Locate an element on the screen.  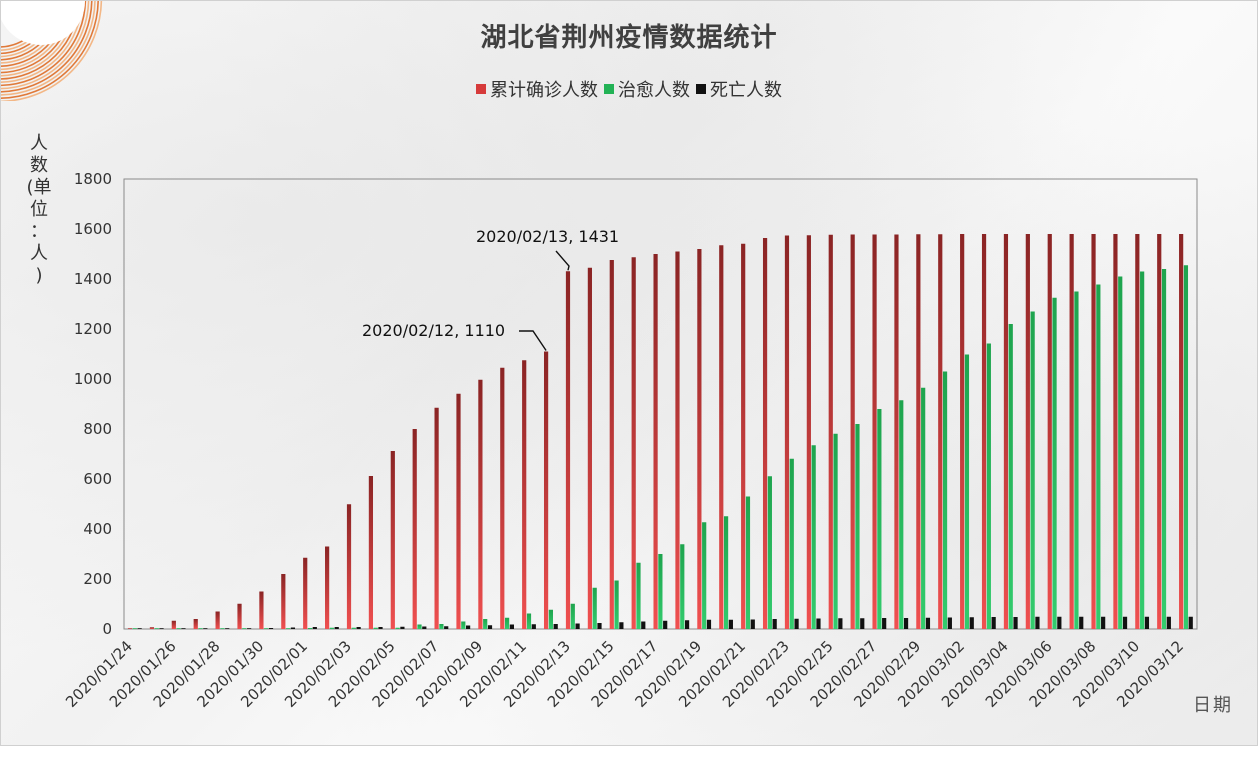
legend-swatch-deaths is located at coordinates (701, 89).